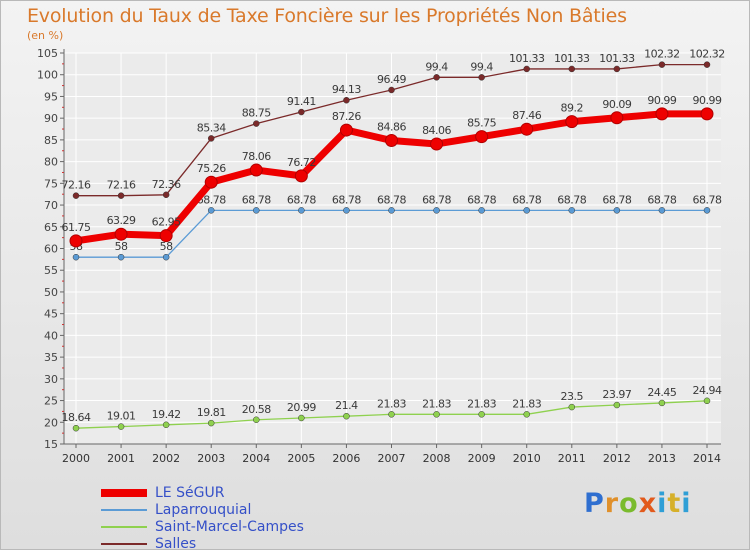 This screenshot has width=750, height=553. Describe the element at coordinates (124, 544) in the screenshot. I see `legend-swatch-salles` at that location.